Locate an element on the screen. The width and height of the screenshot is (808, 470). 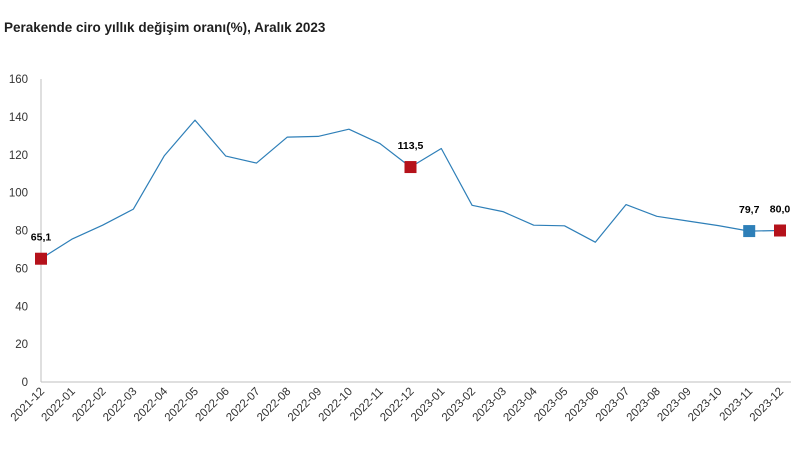
y-tick-labels: 0 20 40 60 80 100 120 140 160 is located at coordinates (18, 231).